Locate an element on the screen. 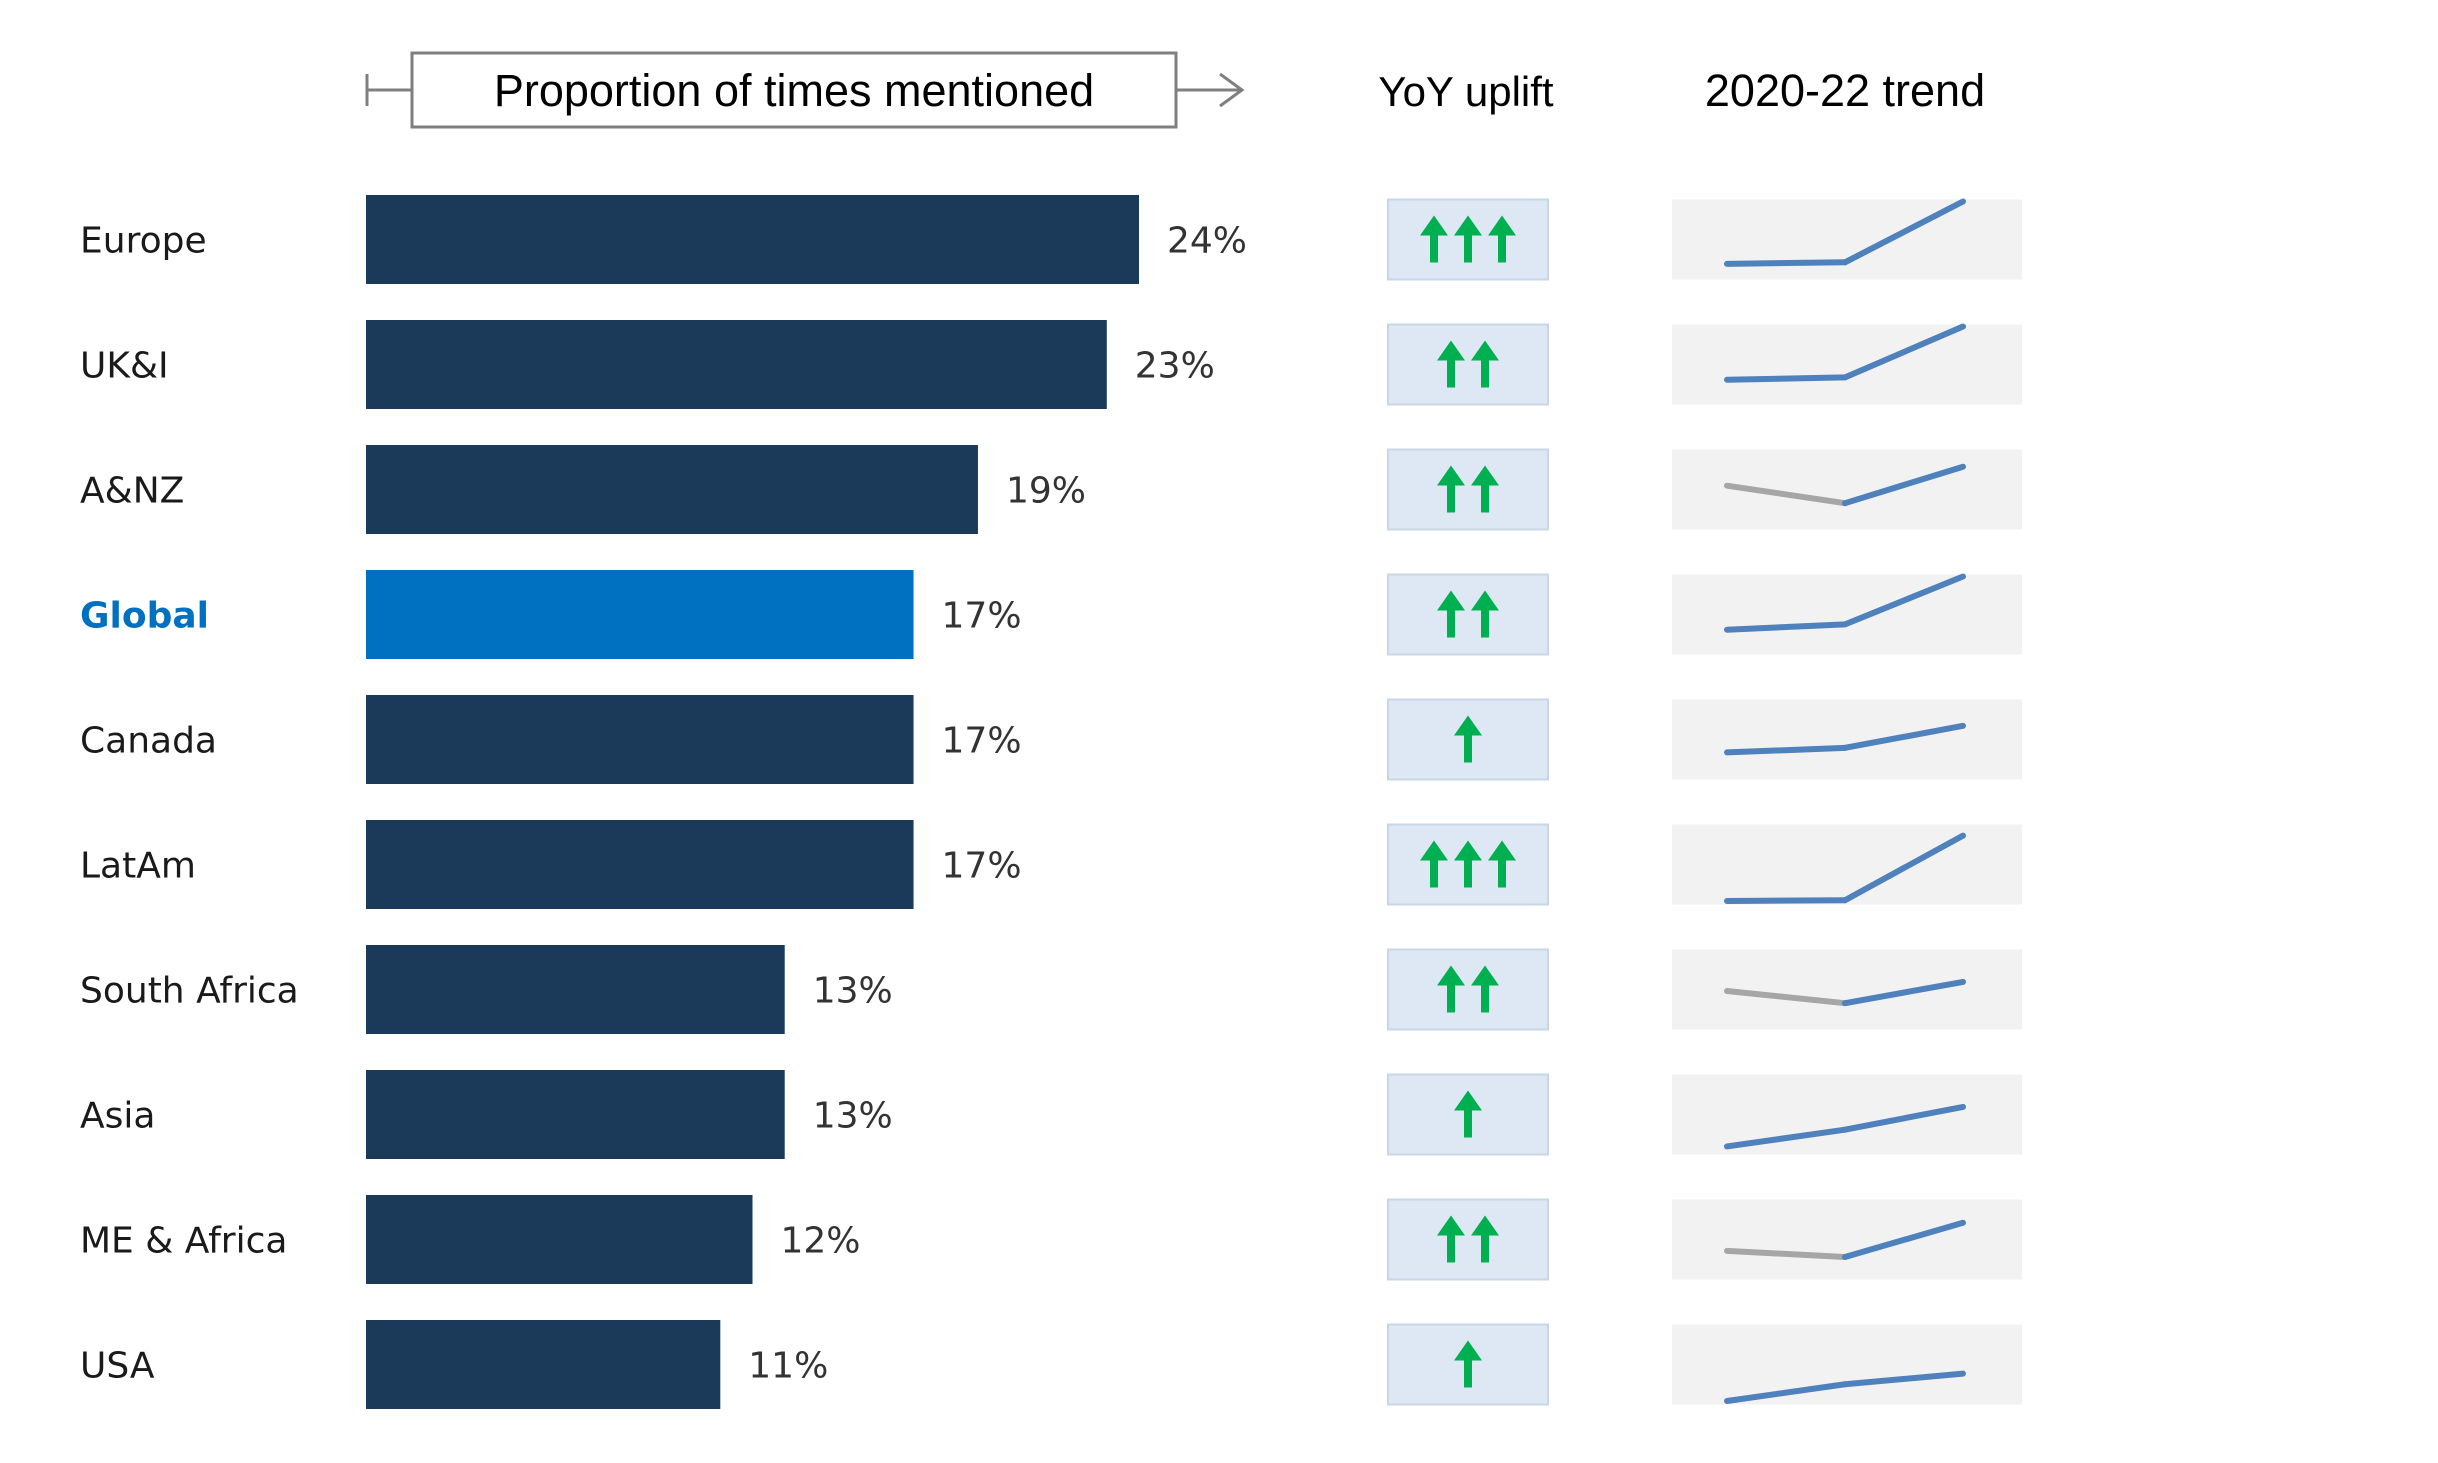 The image size is (2438, 1463). title-box is located at coordinates (794, 90).